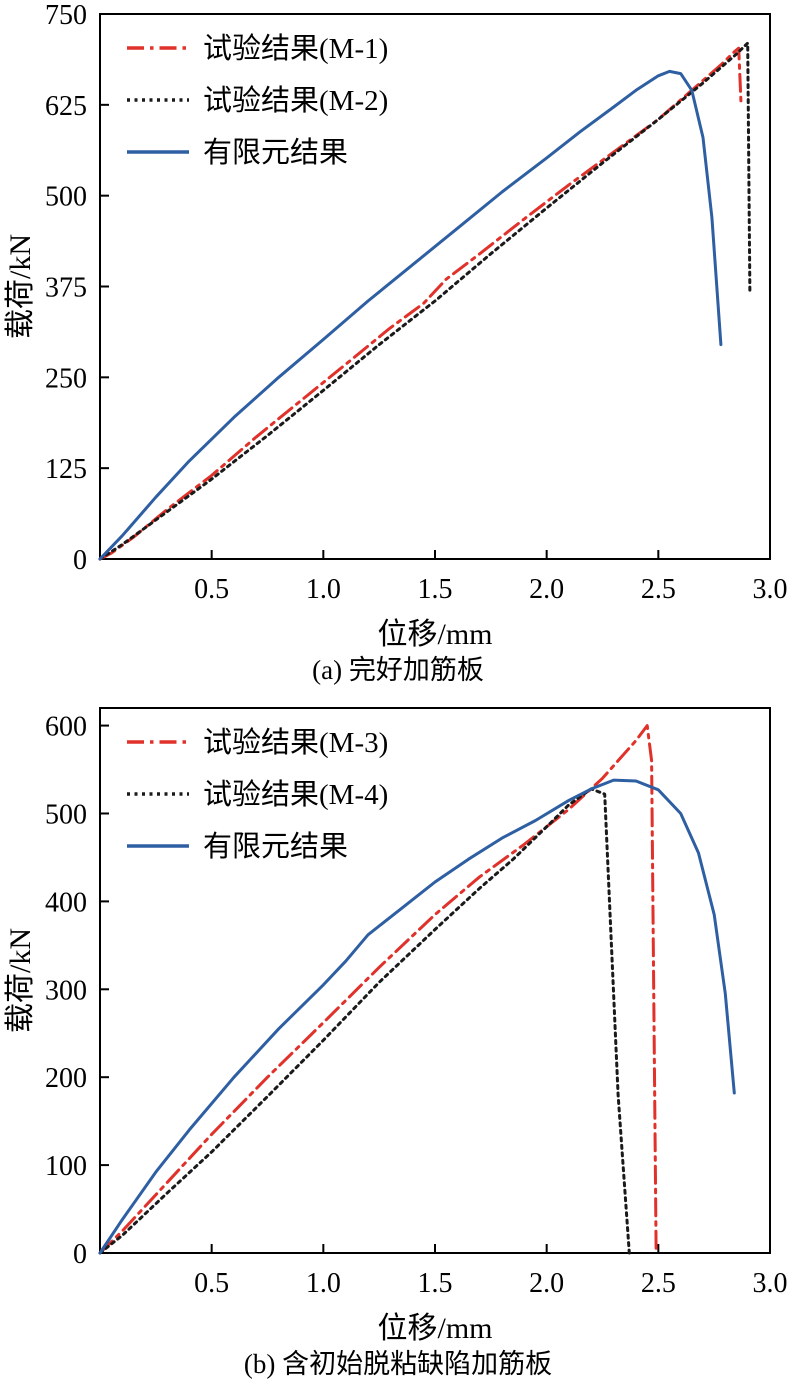 The image size is (796, 1390). Describe the element at coordinates (66, 378) in the screenshot. I see `y-tick-label: 250` at that location.